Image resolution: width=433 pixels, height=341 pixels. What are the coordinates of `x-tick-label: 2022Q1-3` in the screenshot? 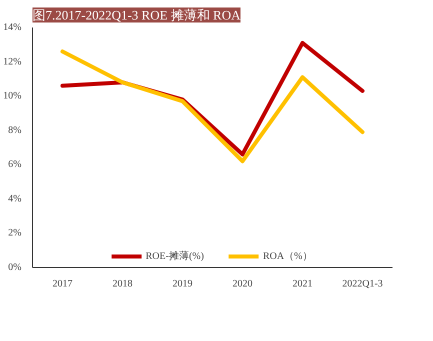 It's located at (362, 284).